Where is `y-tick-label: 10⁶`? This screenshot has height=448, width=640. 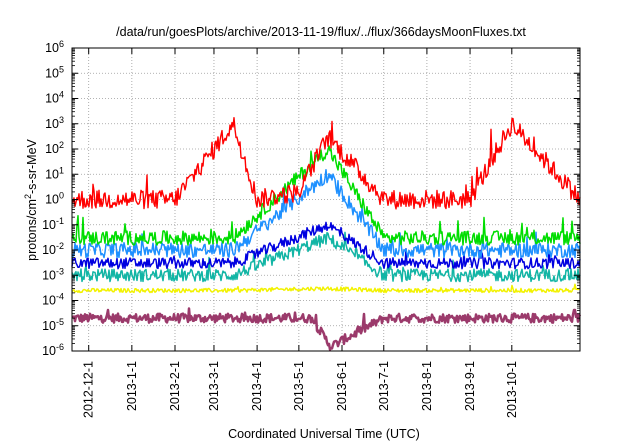 y-tick-label: 10⁶ is located at coordinates (54, 47).